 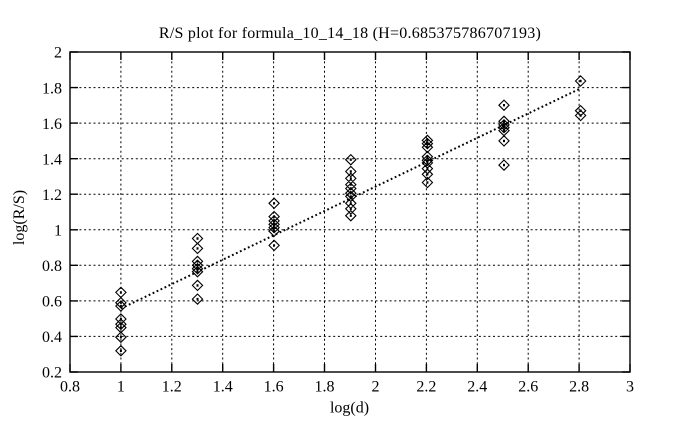 I want to click on svg-text: 0.6, so click(x=52, y=302).